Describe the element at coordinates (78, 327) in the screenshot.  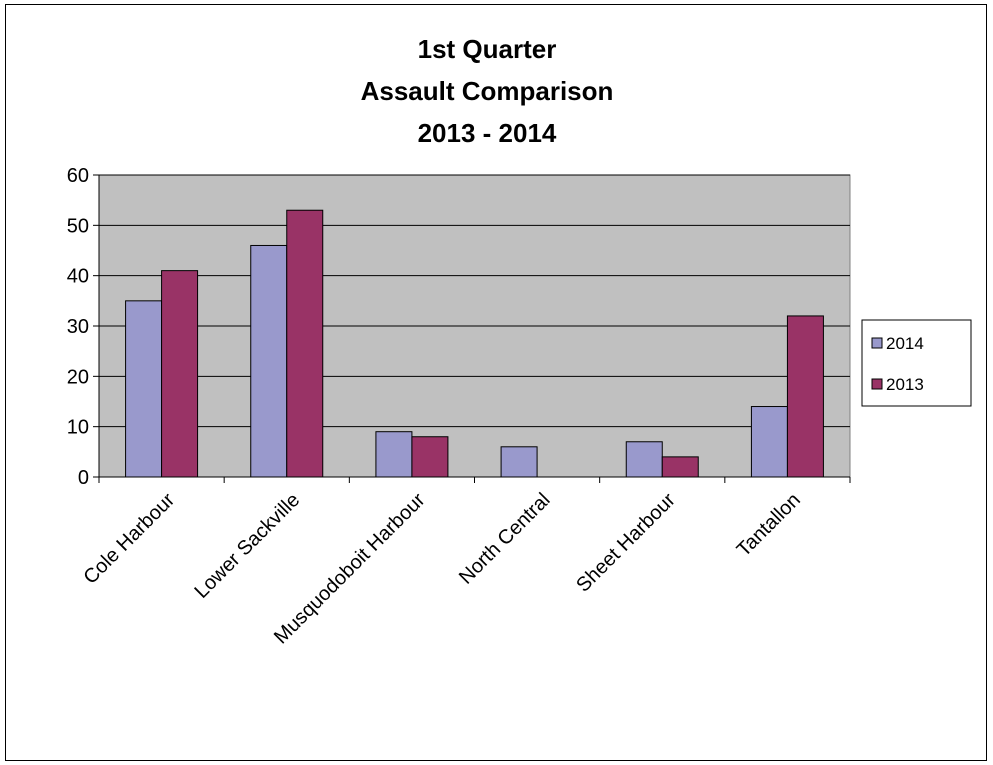
I see `y-tick-label: 30` at that location.